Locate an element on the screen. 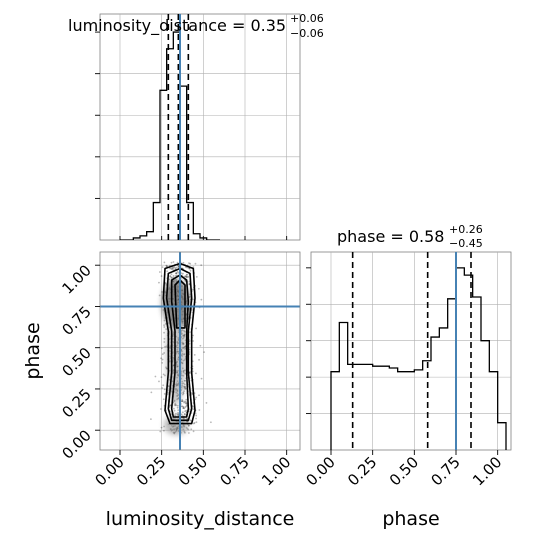 This screenshot has width=550, height=550. hist-luminosity-distance-grid is located at coordinates (200, 127).